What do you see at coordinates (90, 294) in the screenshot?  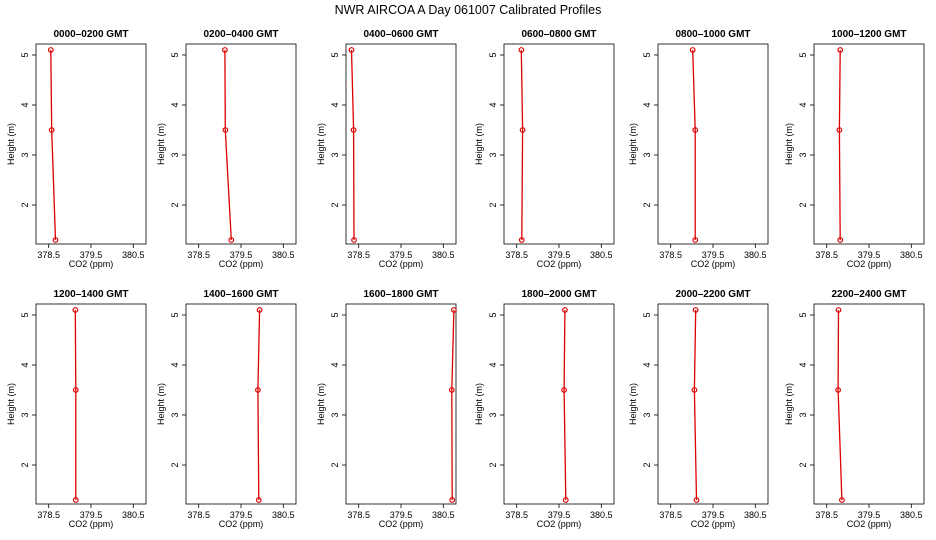 I see `panel-title: 1200–1400 GMT` at bounding box center [90, 294].